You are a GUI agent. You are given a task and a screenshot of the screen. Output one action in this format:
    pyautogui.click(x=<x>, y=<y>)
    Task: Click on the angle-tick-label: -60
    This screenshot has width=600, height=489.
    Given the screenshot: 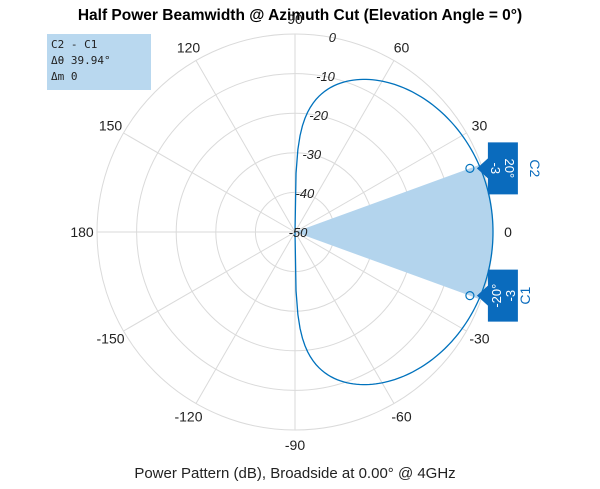 What is the action you would take?
    pyautogui.click(x=401, y=416)
    